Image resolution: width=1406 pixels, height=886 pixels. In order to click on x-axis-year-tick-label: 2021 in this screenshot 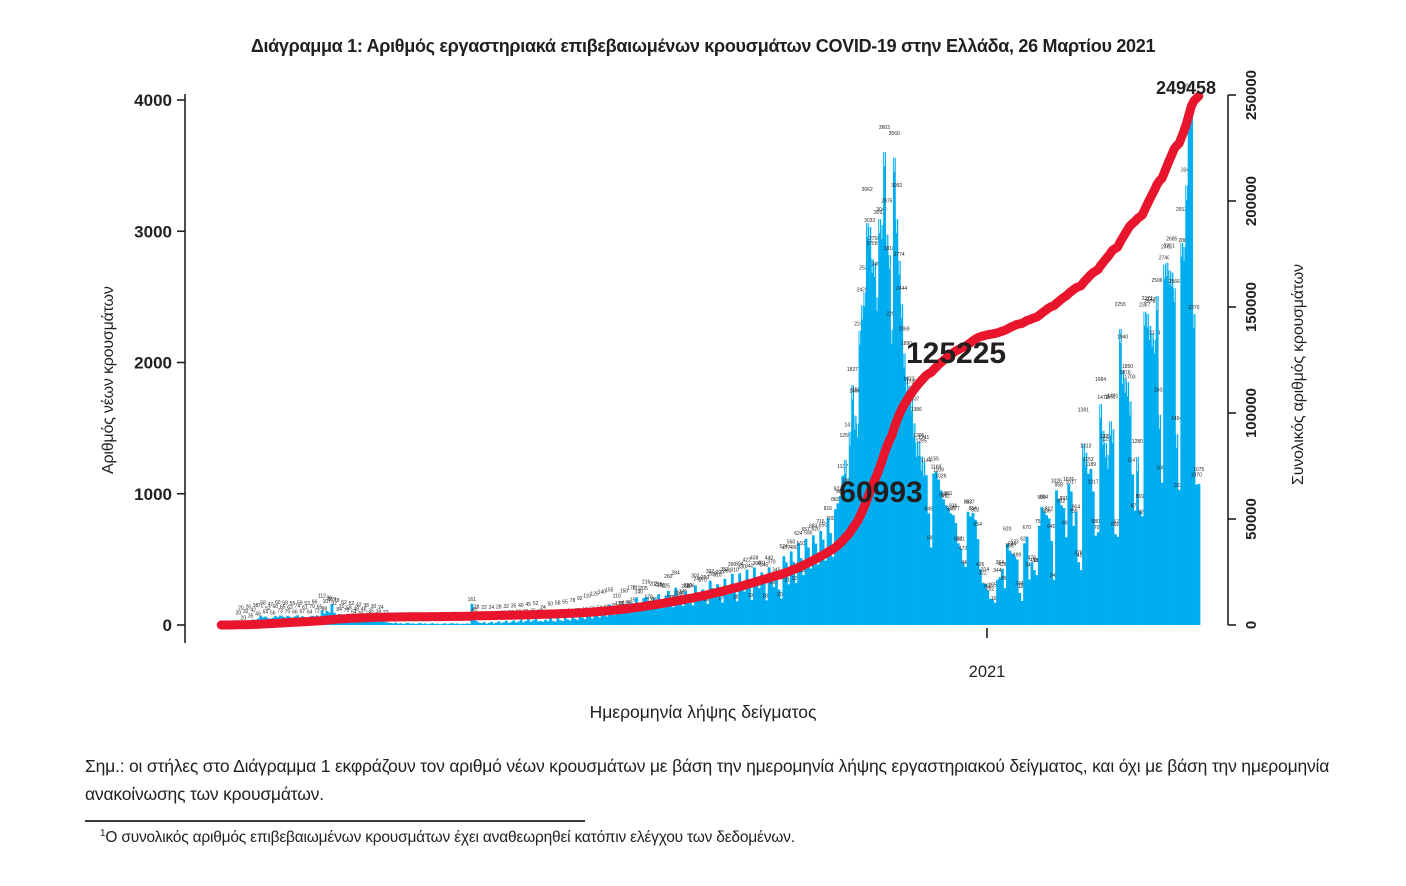, I will do `click(987, 672)`.